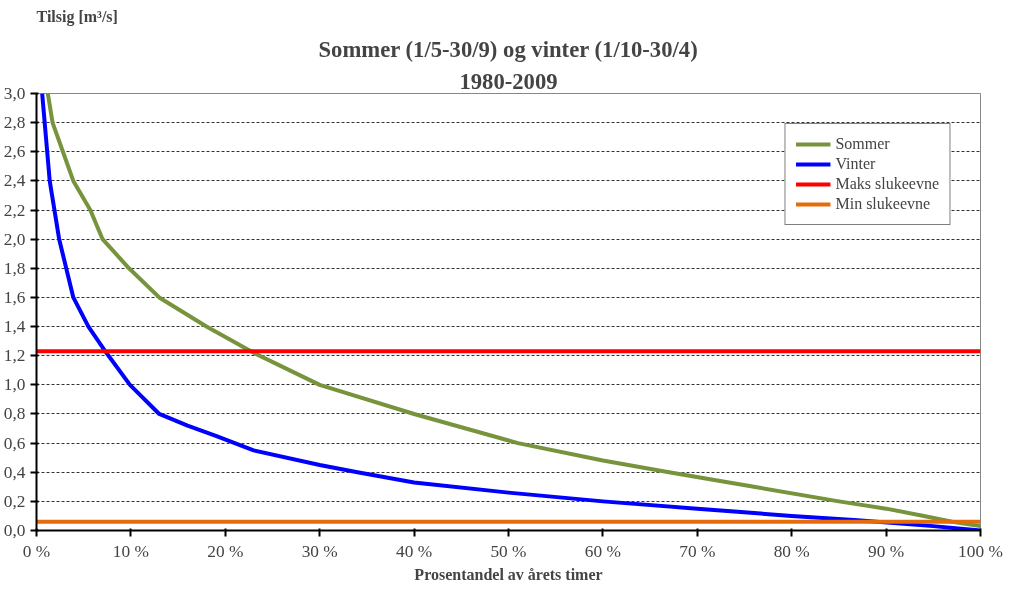  I want to click on y-tick-label: 2,4, so click(14, 181).